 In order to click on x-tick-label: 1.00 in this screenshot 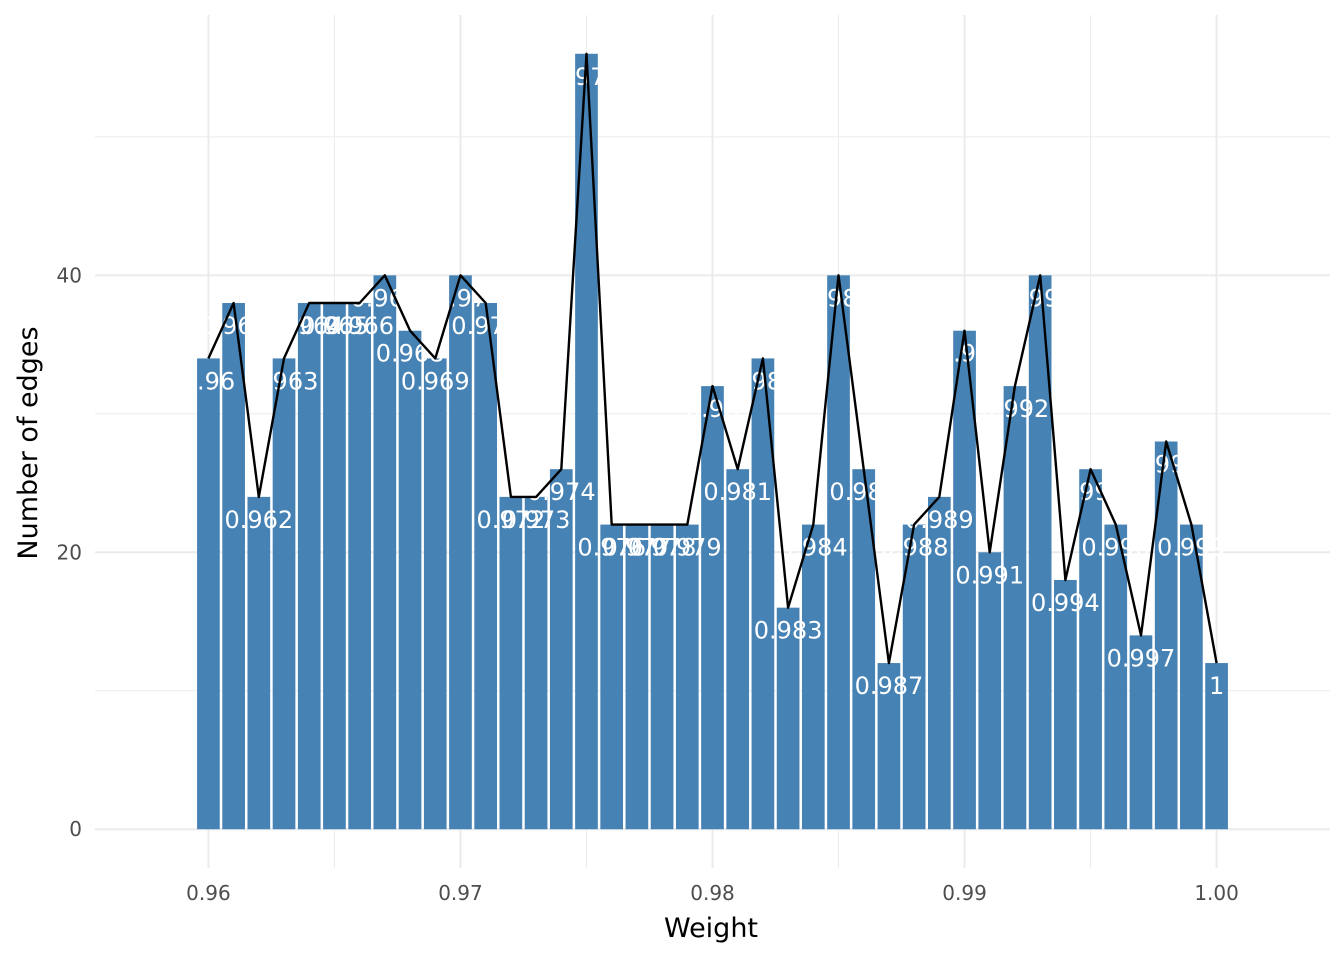, I will do `click(1216, 893)`.